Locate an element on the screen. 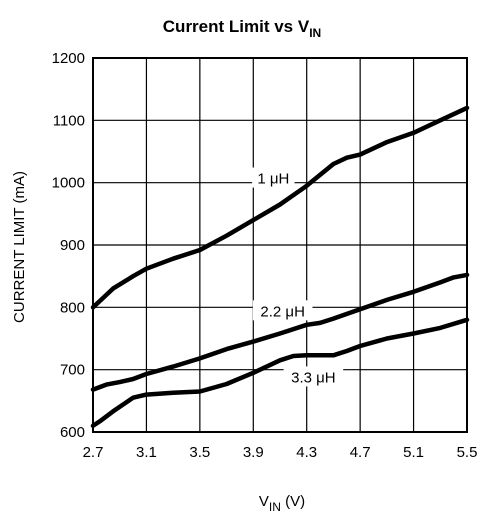 The image size is (484, 521). series-labels: 1 μH 2.2 μH 3.3 μH is located at coordinates (298, 277).